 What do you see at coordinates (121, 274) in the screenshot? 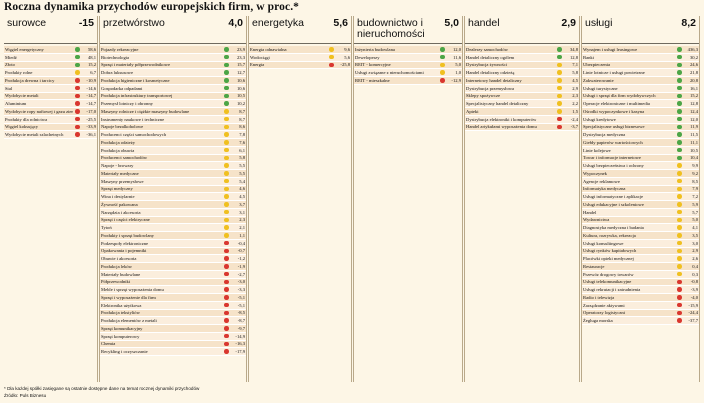
I see `row-label: Materiały budowlane` at bounding box center [121, 274].